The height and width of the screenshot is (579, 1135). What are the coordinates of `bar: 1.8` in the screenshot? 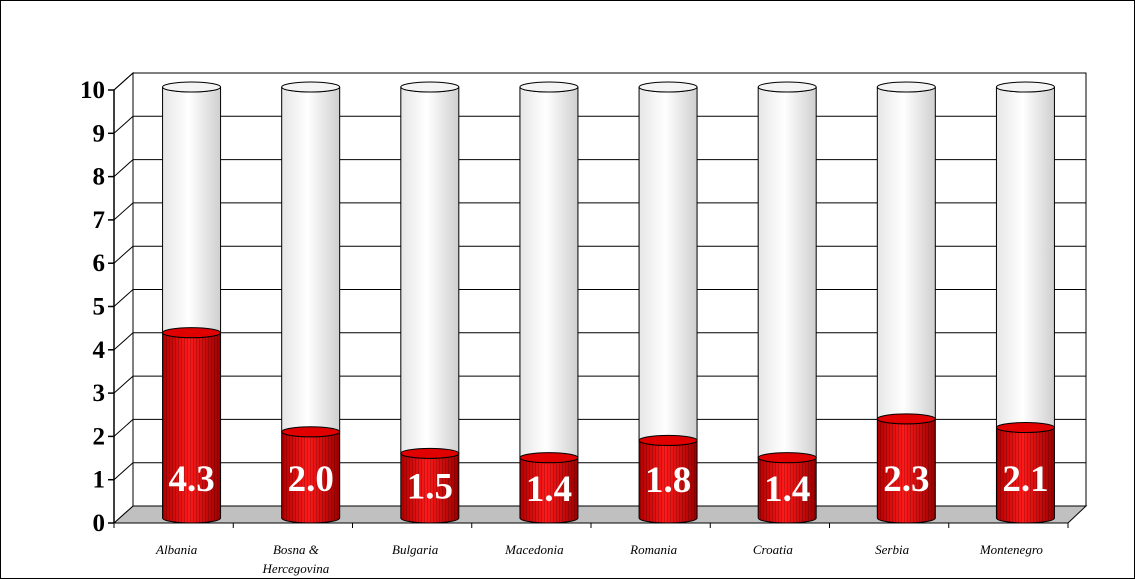 It's located at (668, 302).